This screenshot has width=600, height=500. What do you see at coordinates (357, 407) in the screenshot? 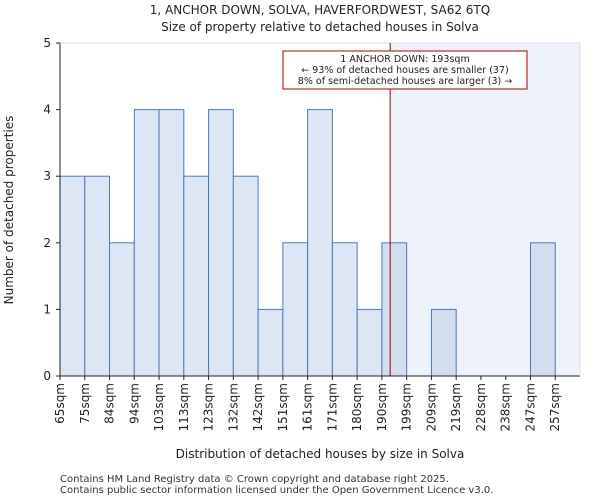
I see `x-tick-label: 180sqm` at bounding box center [357, 407].